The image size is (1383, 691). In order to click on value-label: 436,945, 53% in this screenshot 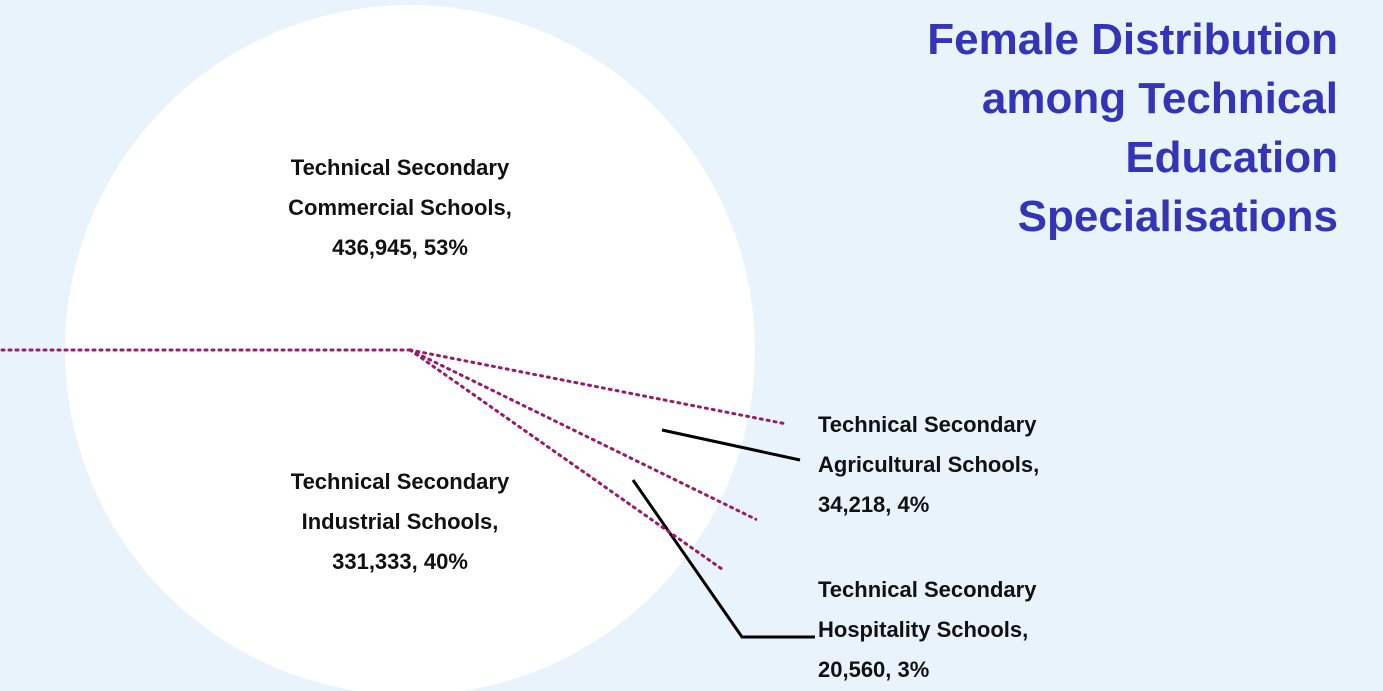, I will do `click(400, 247)`.